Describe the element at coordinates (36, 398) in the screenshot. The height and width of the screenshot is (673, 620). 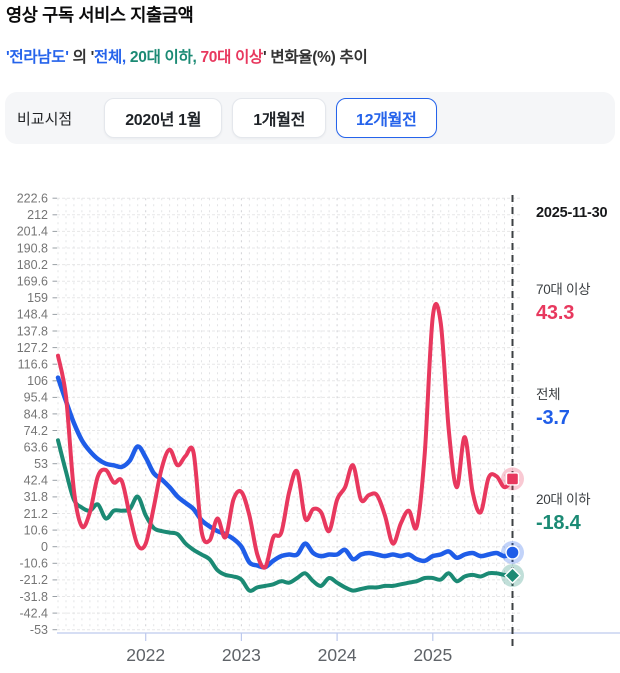
I see `svg-text: 95.4` at that location.